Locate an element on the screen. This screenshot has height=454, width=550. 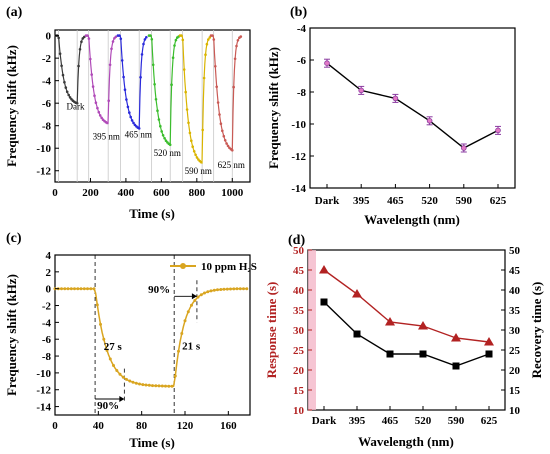
x-tick-label: 120 is located at coordinates (185, 426).